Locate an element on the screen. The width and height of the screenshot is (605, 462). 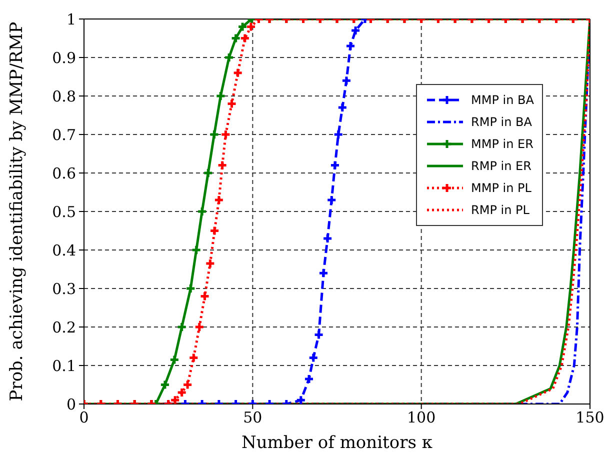
y-tick-label: 0.9 is located at coordinates (64, 57).